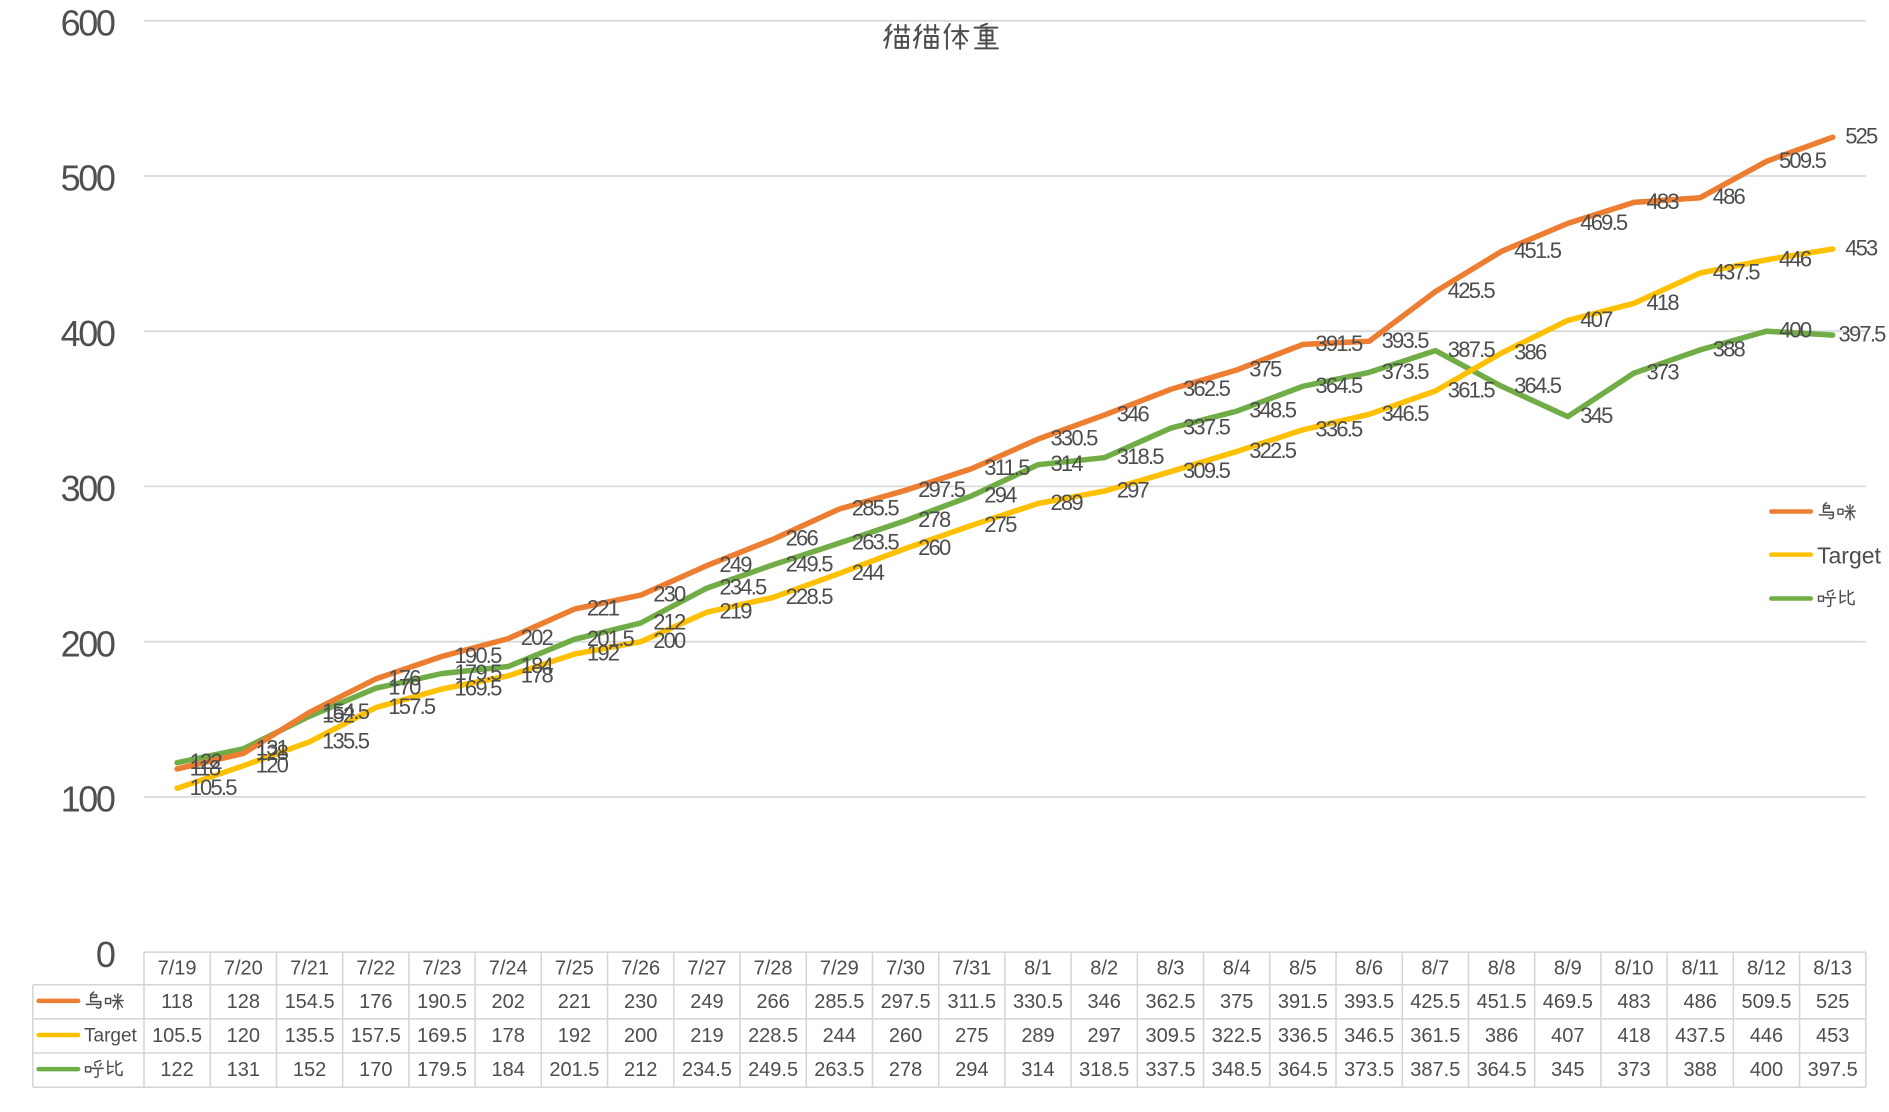 This screenshot has width=1889, height=1112. What do you see at coordinates (1568, 969) in the screenshot?
I see `svg-text: 8/9` at bounding box center [1568, 969].